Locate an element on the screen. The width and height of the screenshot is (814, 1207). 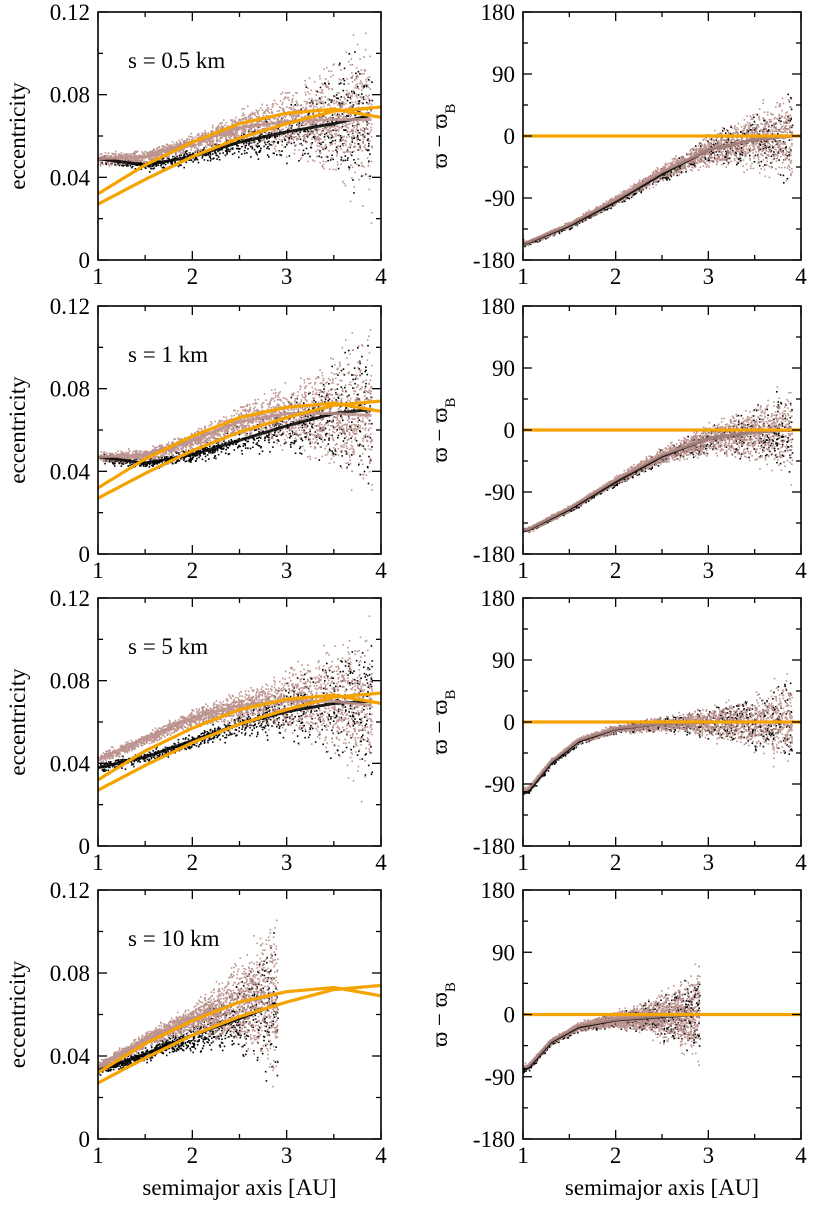
panel-ecc-1km: 1 2 3 4 0 0.04 0.08 0.12 eccentricity s = 1 km is located at coordinates (196, 438).